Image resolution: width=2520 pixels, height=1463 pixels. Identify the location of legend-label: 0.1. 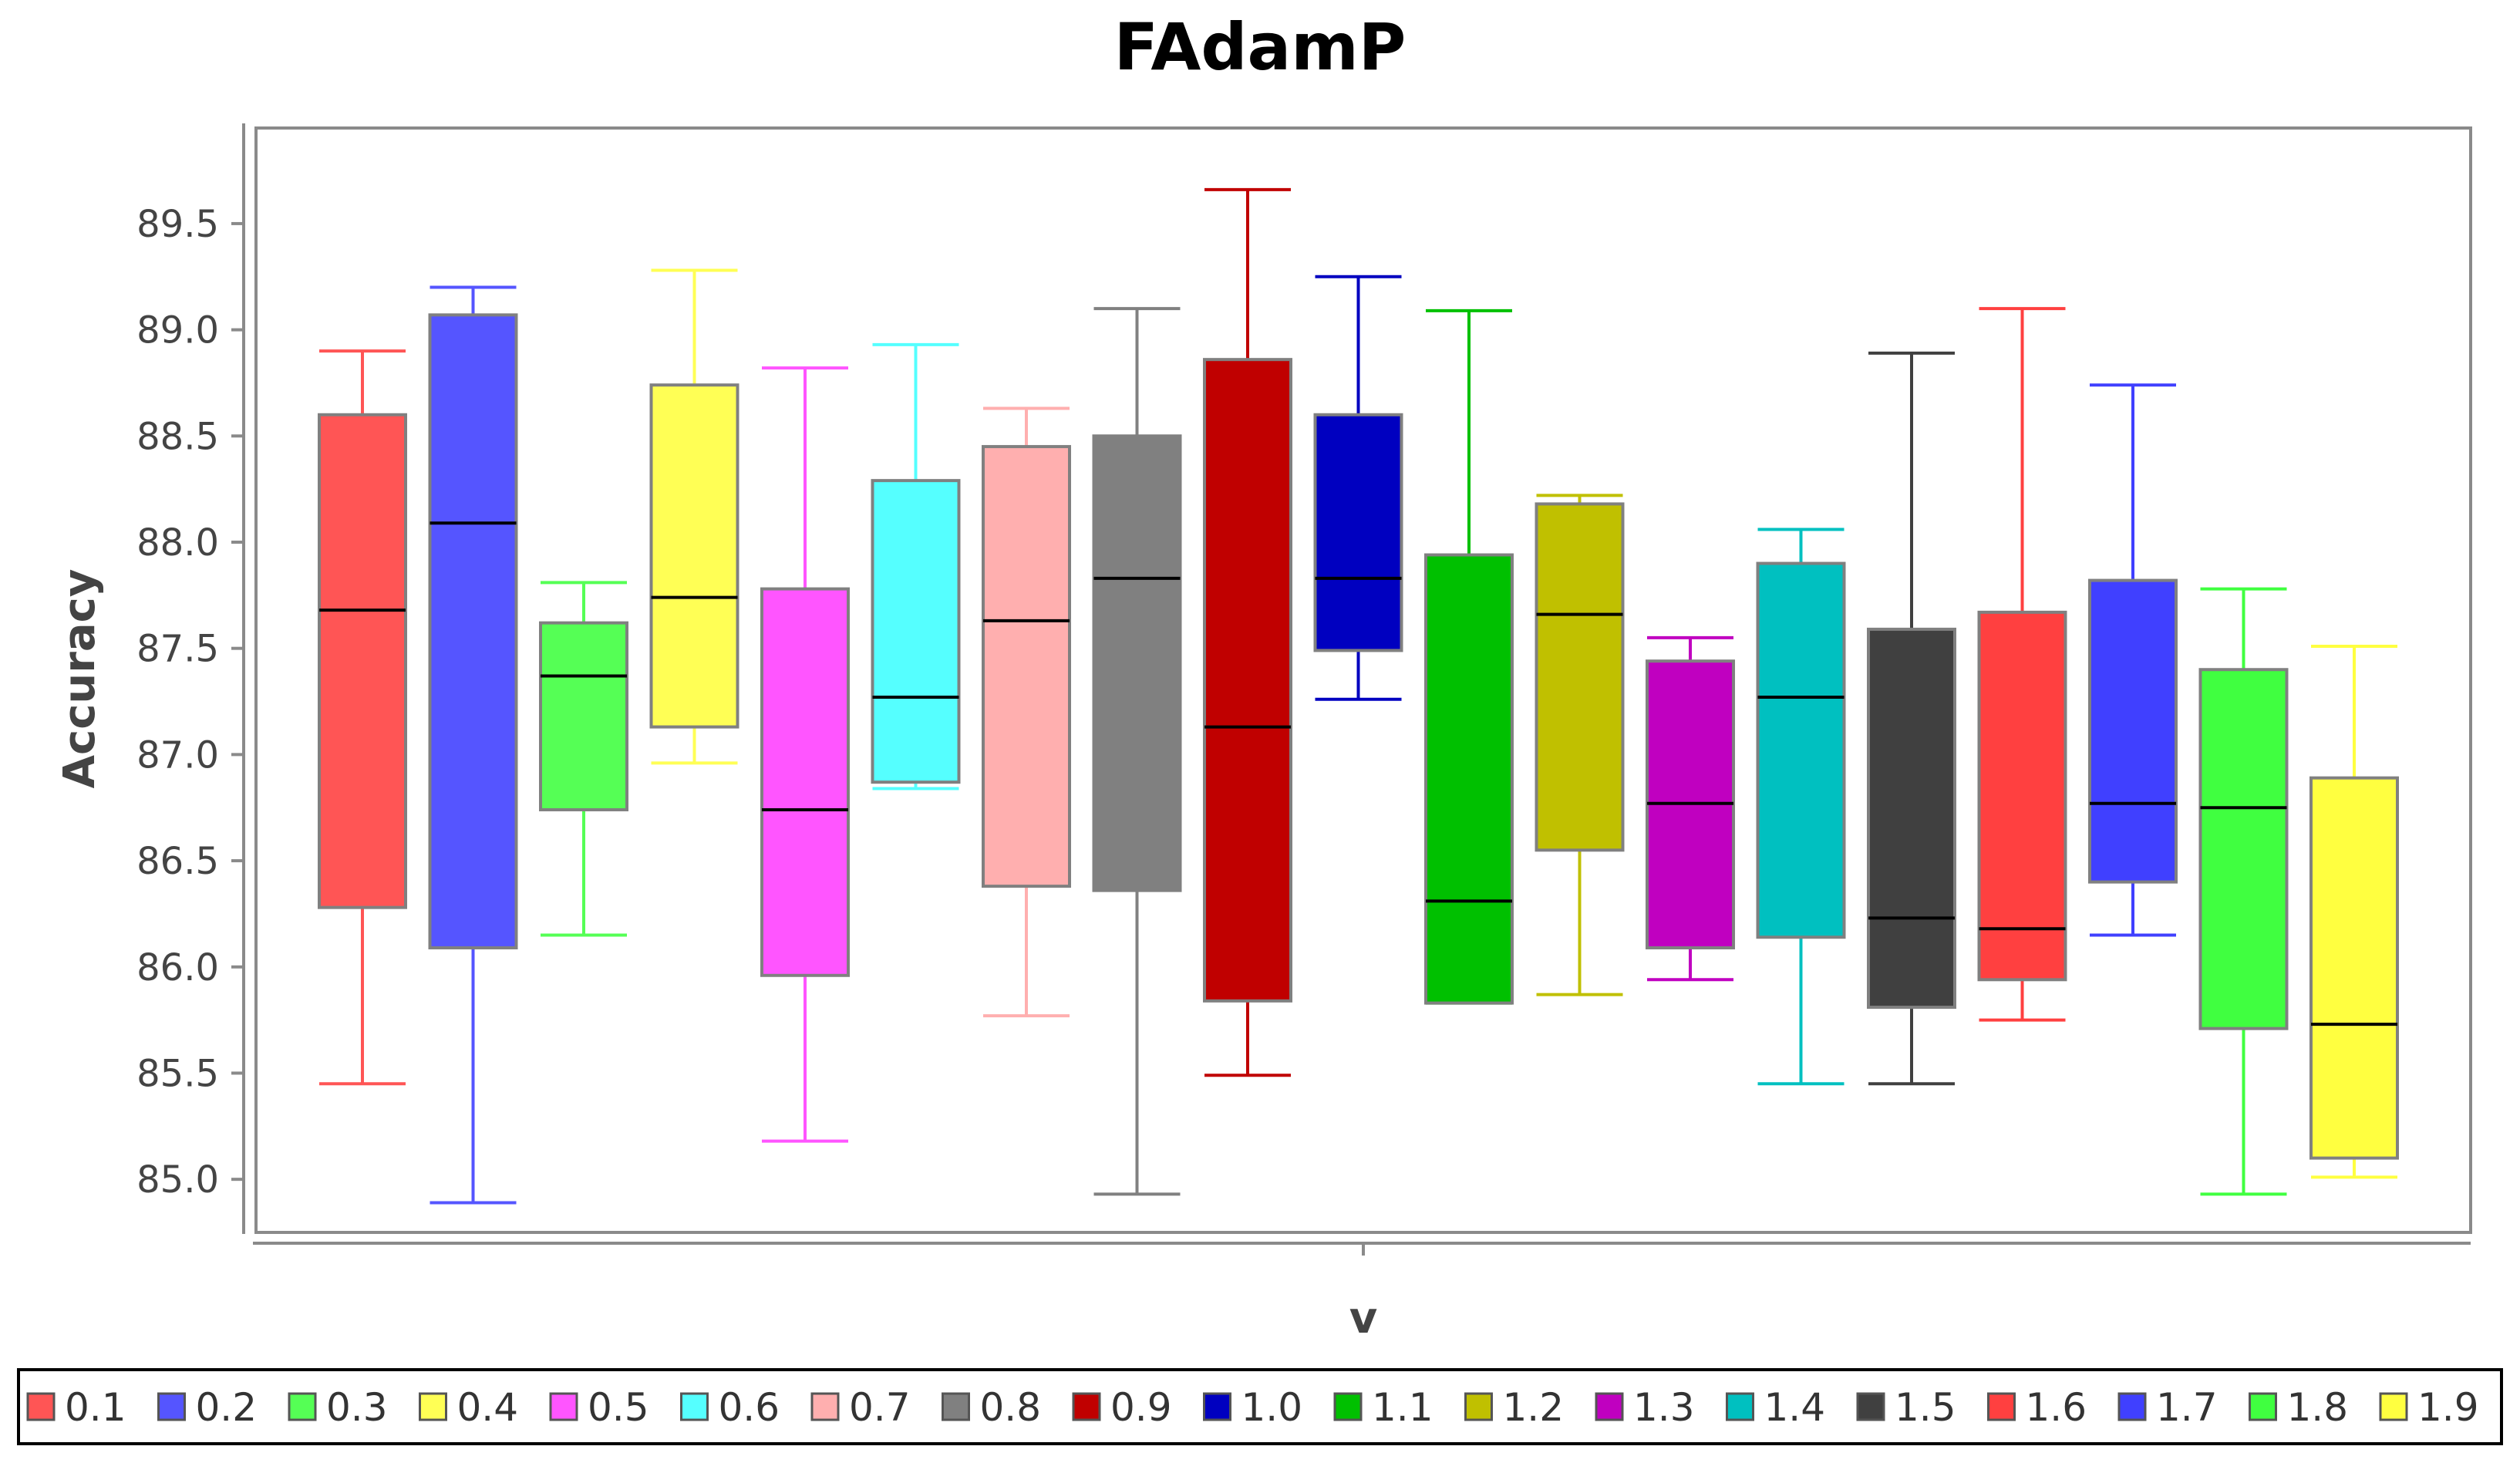
(96, 1407).